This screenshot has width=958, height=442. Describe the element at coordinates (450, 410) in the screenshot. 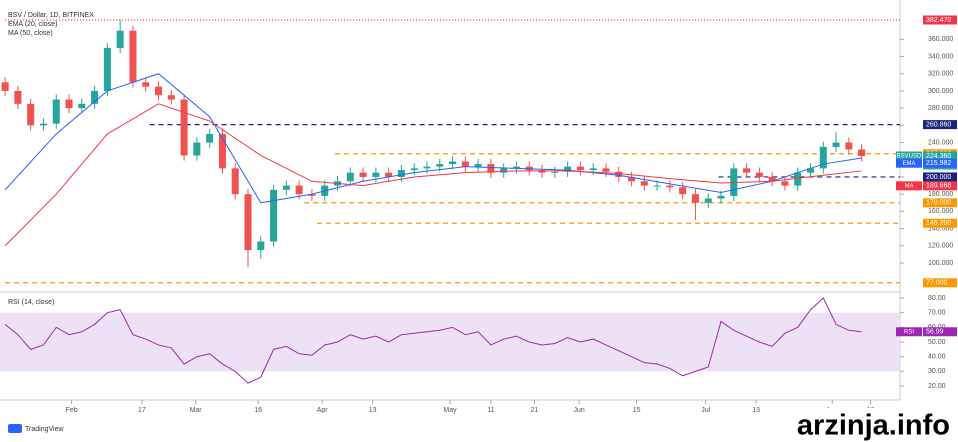

I see `x-tick-label: May` at that location.